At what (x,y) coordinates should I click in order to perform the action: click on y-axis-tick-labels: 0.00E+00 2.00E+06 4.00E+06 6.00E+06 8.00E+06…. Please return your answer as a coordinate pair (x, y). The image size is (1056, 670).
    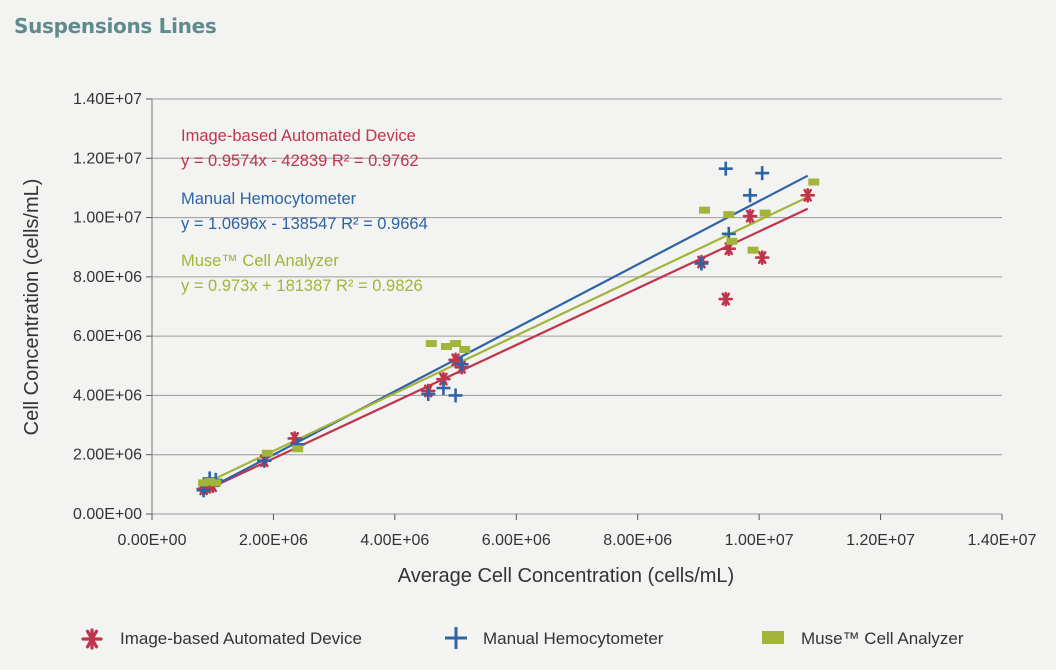
    Looking at the image, I should click on (107, 307).